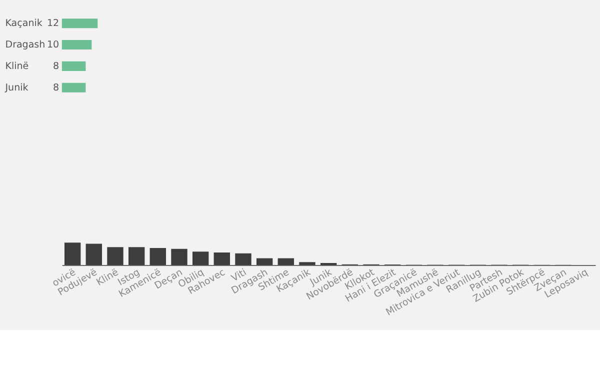 The image size is (600, 375). What do you see at coordinates (53, 24) in the screenshot?
I see `data-label: 12` at bounding box center [53, 24].